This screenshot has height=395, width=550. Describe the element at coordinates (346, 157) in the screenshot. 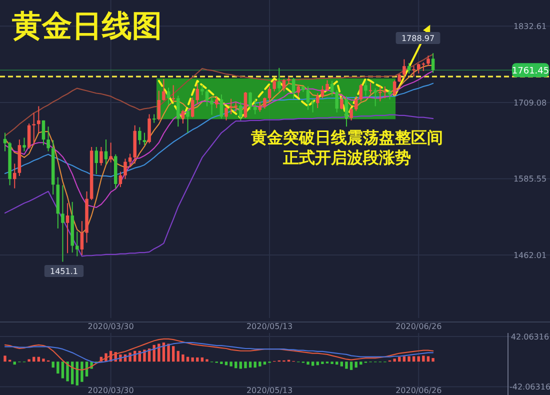

I see `annotation: 正式开启波段涨势` at that location.